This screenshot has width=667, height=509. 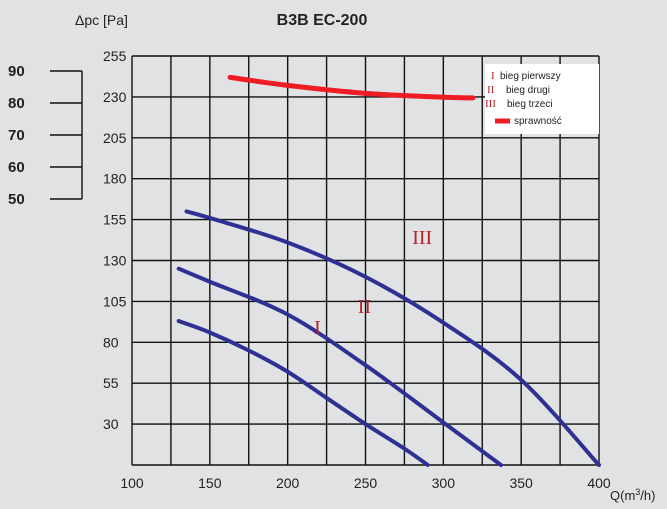 I want to click on y-tick-label: 130, so click(x=115, y=261).